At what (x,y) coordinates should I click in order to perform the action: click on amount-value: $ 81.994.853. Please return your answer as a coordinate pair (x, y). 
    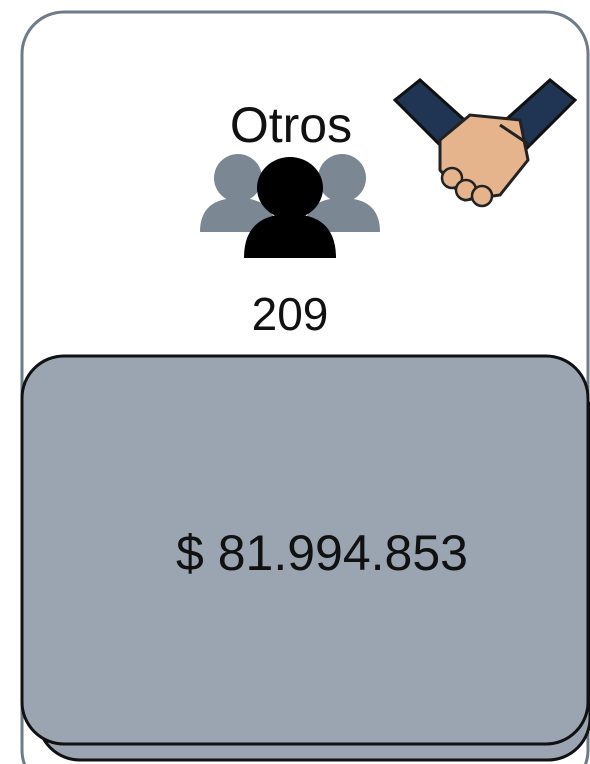
    Looking at the image, I should click on (322, 553).